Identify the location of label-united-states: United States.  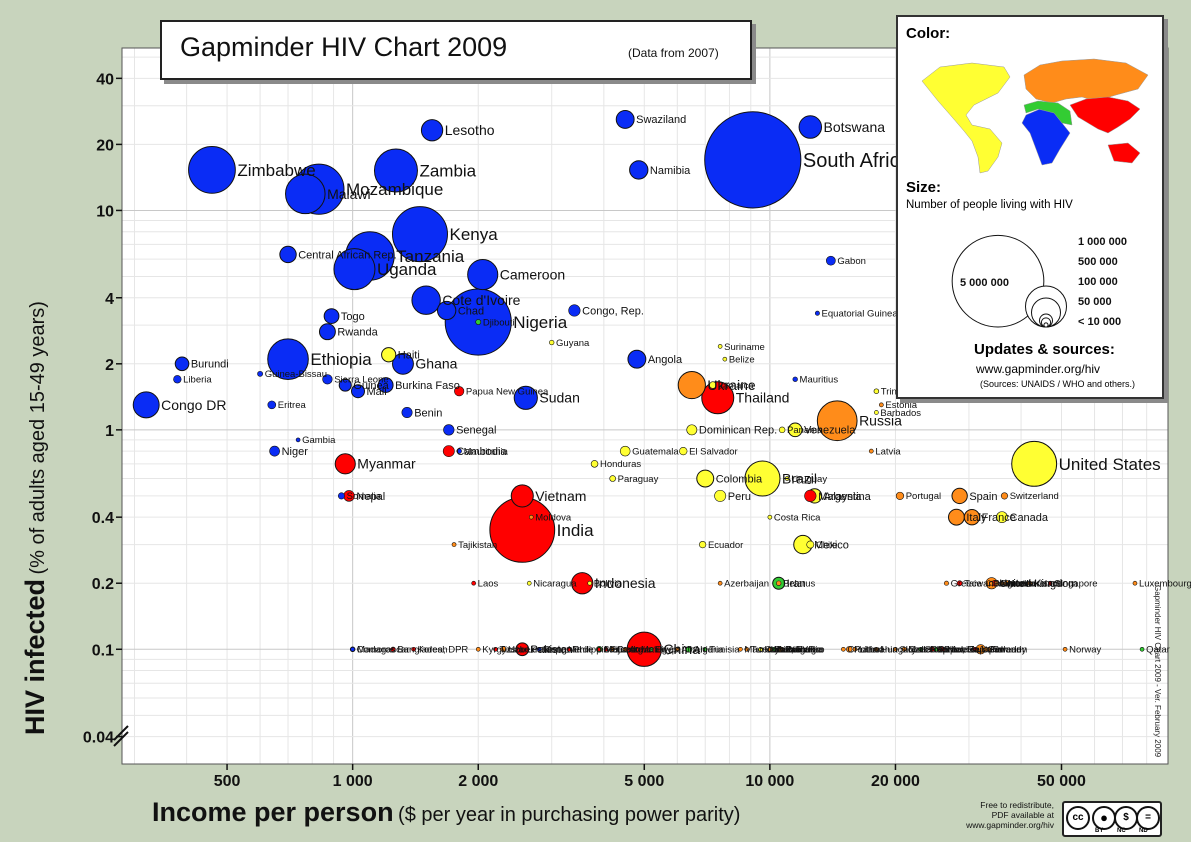
(1110, 464).